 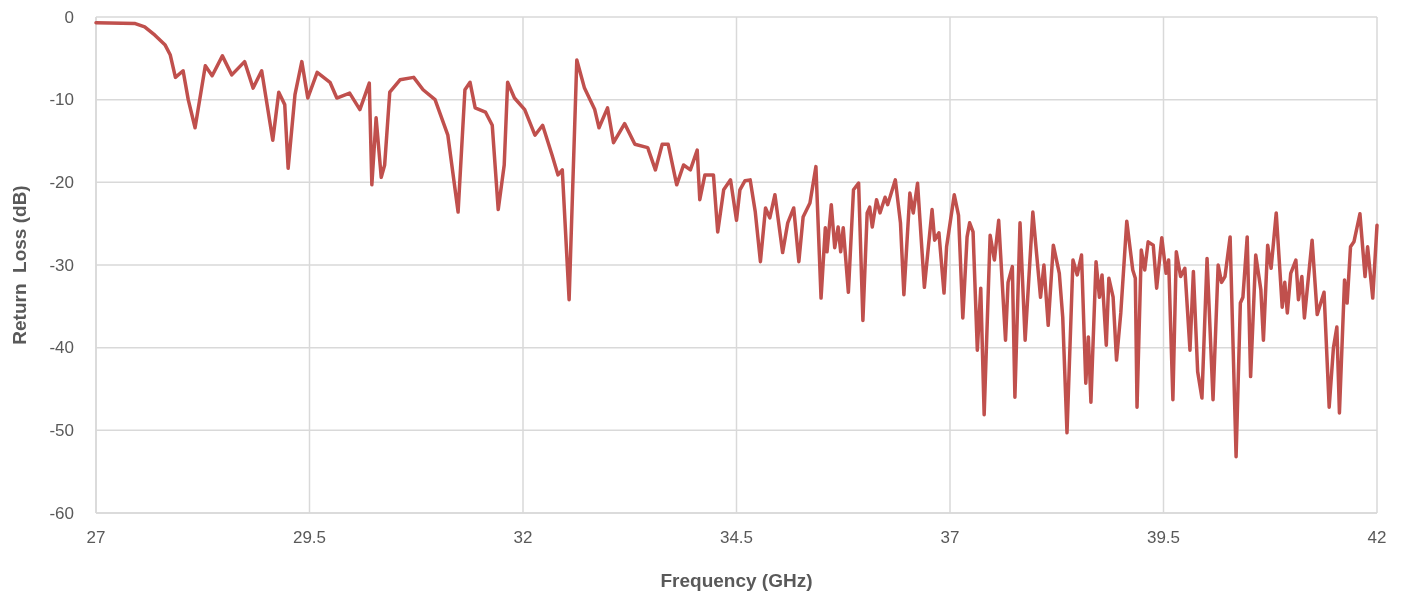 What do you see at coordinates (61, 100) in the screenshot?
I see `y-tick-label: -10` at bounding box center [61, 100].